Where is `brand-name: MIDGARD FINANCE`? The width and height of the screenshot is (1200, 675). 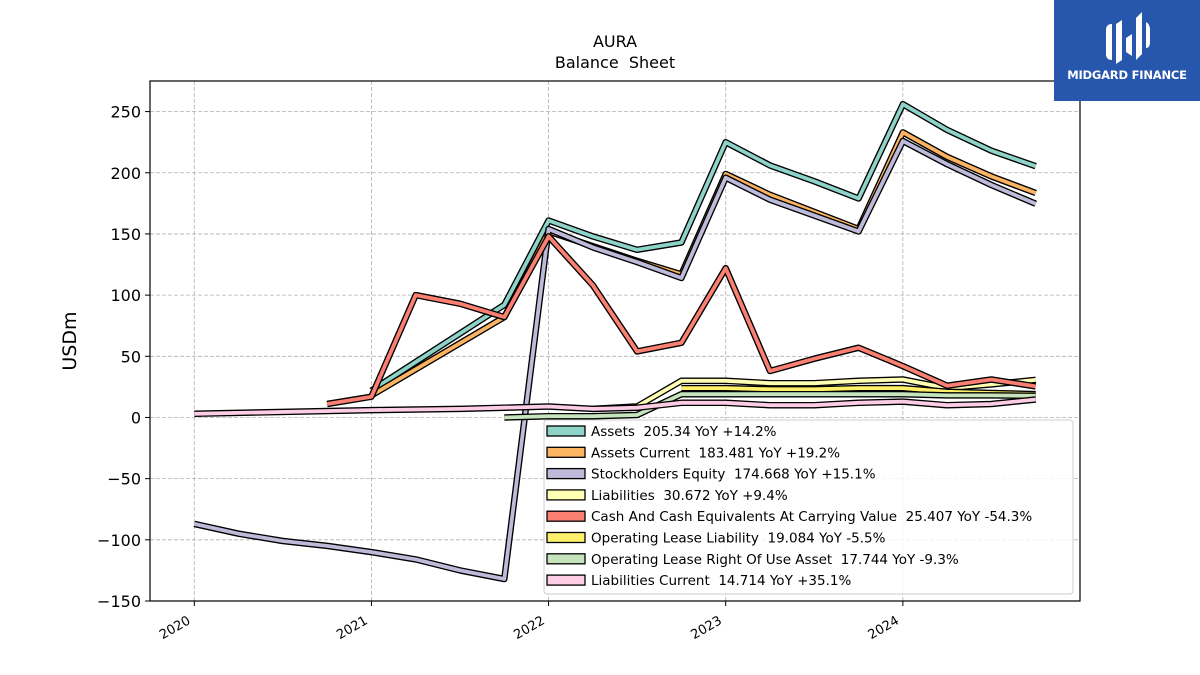
brand-name: MIDGARD FINANCE is located at coordinates (1127, 75).